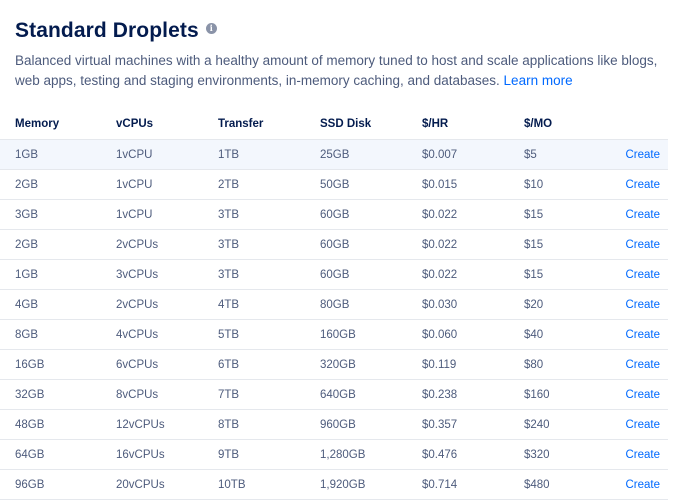 The width and height of the screenshot is (680, 500). I want to click on cell-disk: 50GB, so click(371, 184).